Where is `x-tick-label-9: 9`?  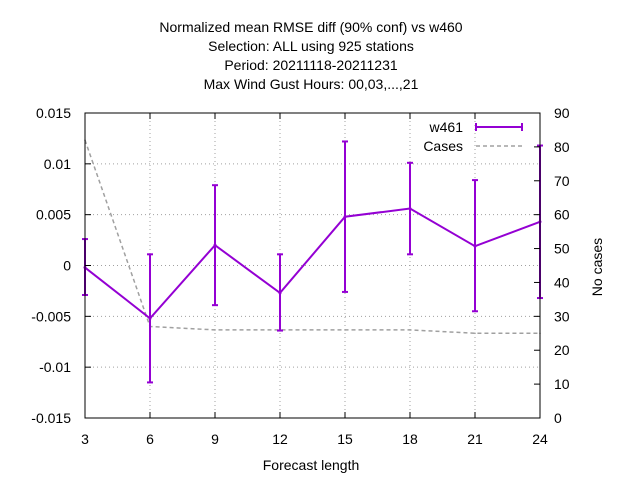 x-tick-label-9: 9 is located at coordinates (215, 439).